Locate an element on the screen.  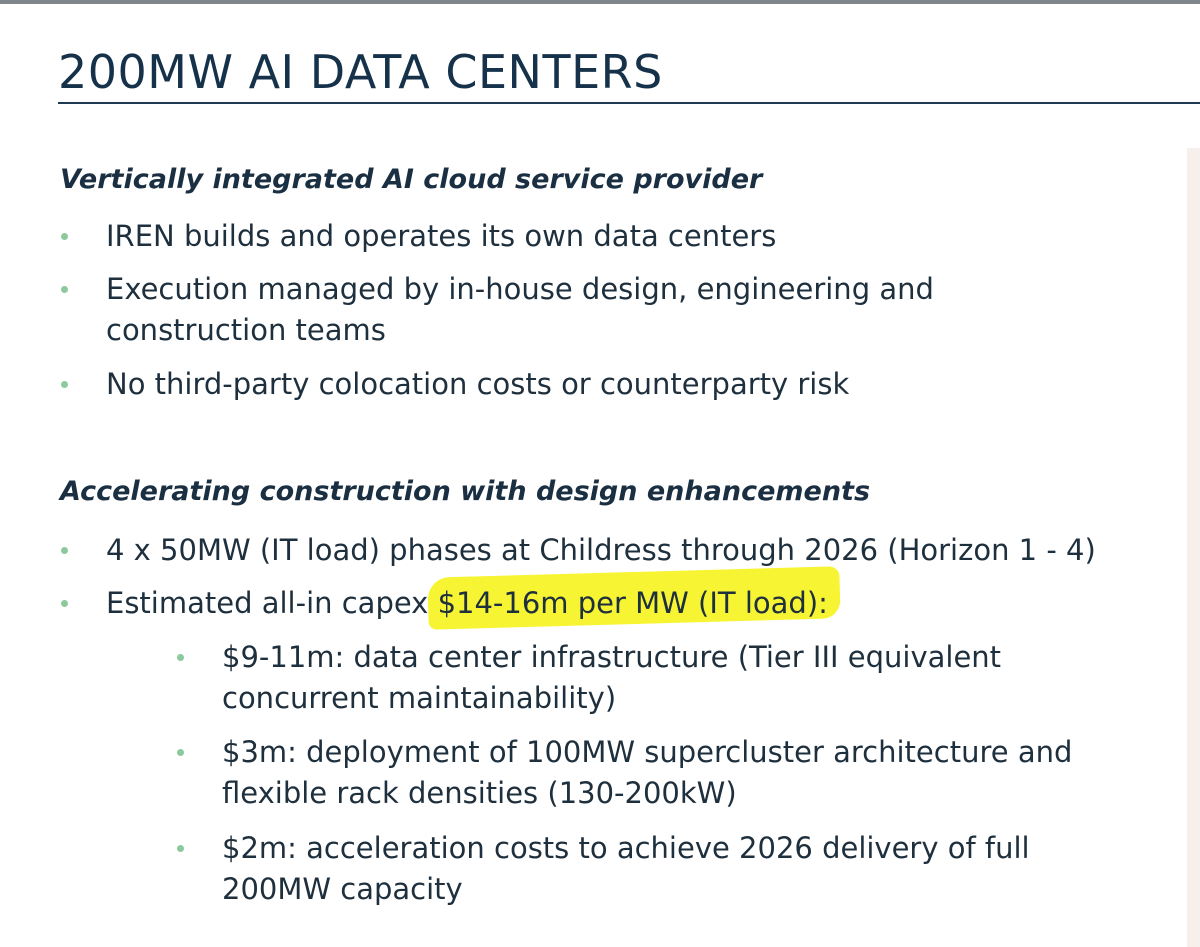
capex-suffix: : is located at coordinates (823, 603).